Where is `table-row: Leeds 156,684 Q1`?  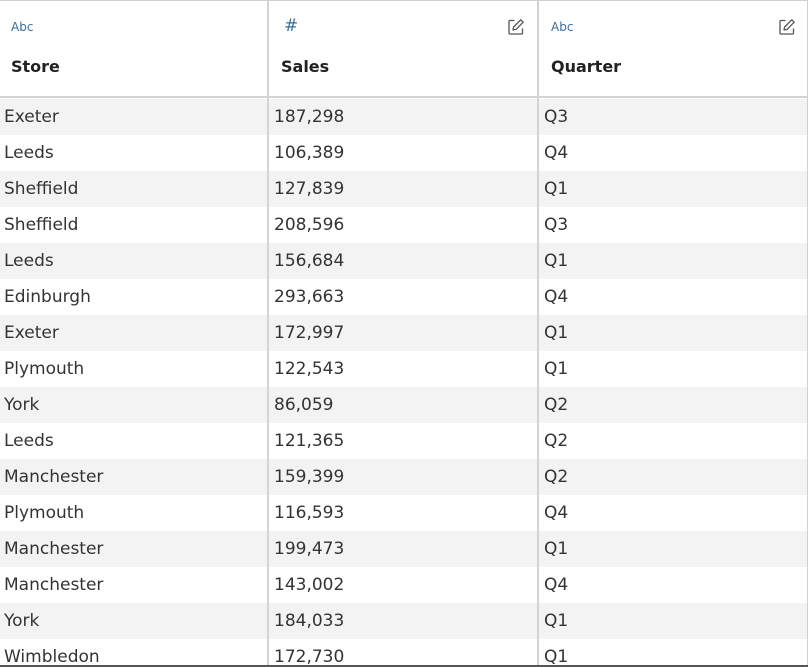
table-row: Leeds 156,684 Q1 is located at coordinates (404, 261).